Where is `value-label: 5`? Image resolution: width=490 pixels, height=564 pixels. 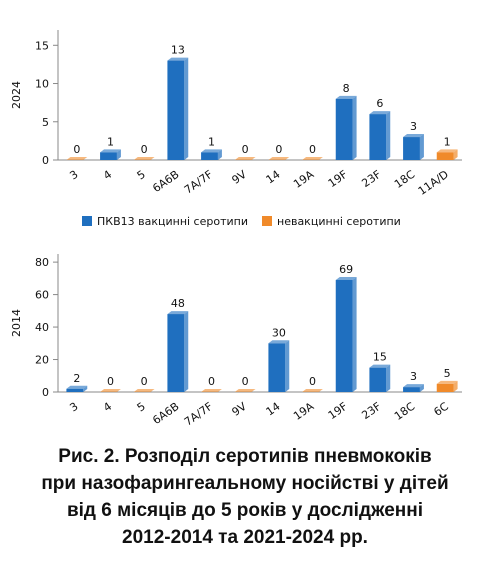
value-label: 5 is located at coordinates (447, 373).